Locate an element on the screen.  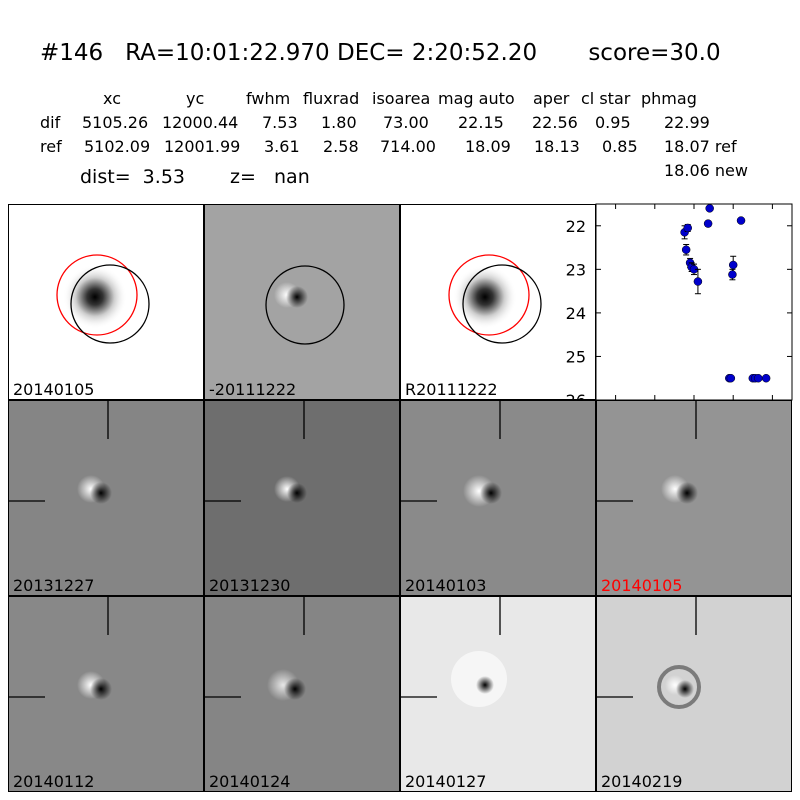
panel-label: 20131230 is located at coordinates (250, 585).